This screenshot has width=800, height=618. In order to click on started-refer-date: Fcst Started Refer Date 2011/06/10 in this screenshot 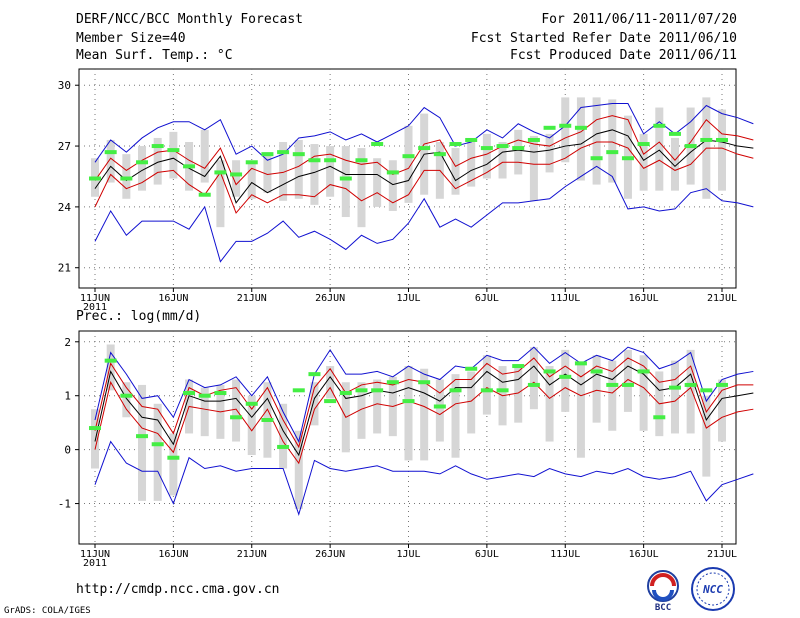, I will do `click(603, 38)`.